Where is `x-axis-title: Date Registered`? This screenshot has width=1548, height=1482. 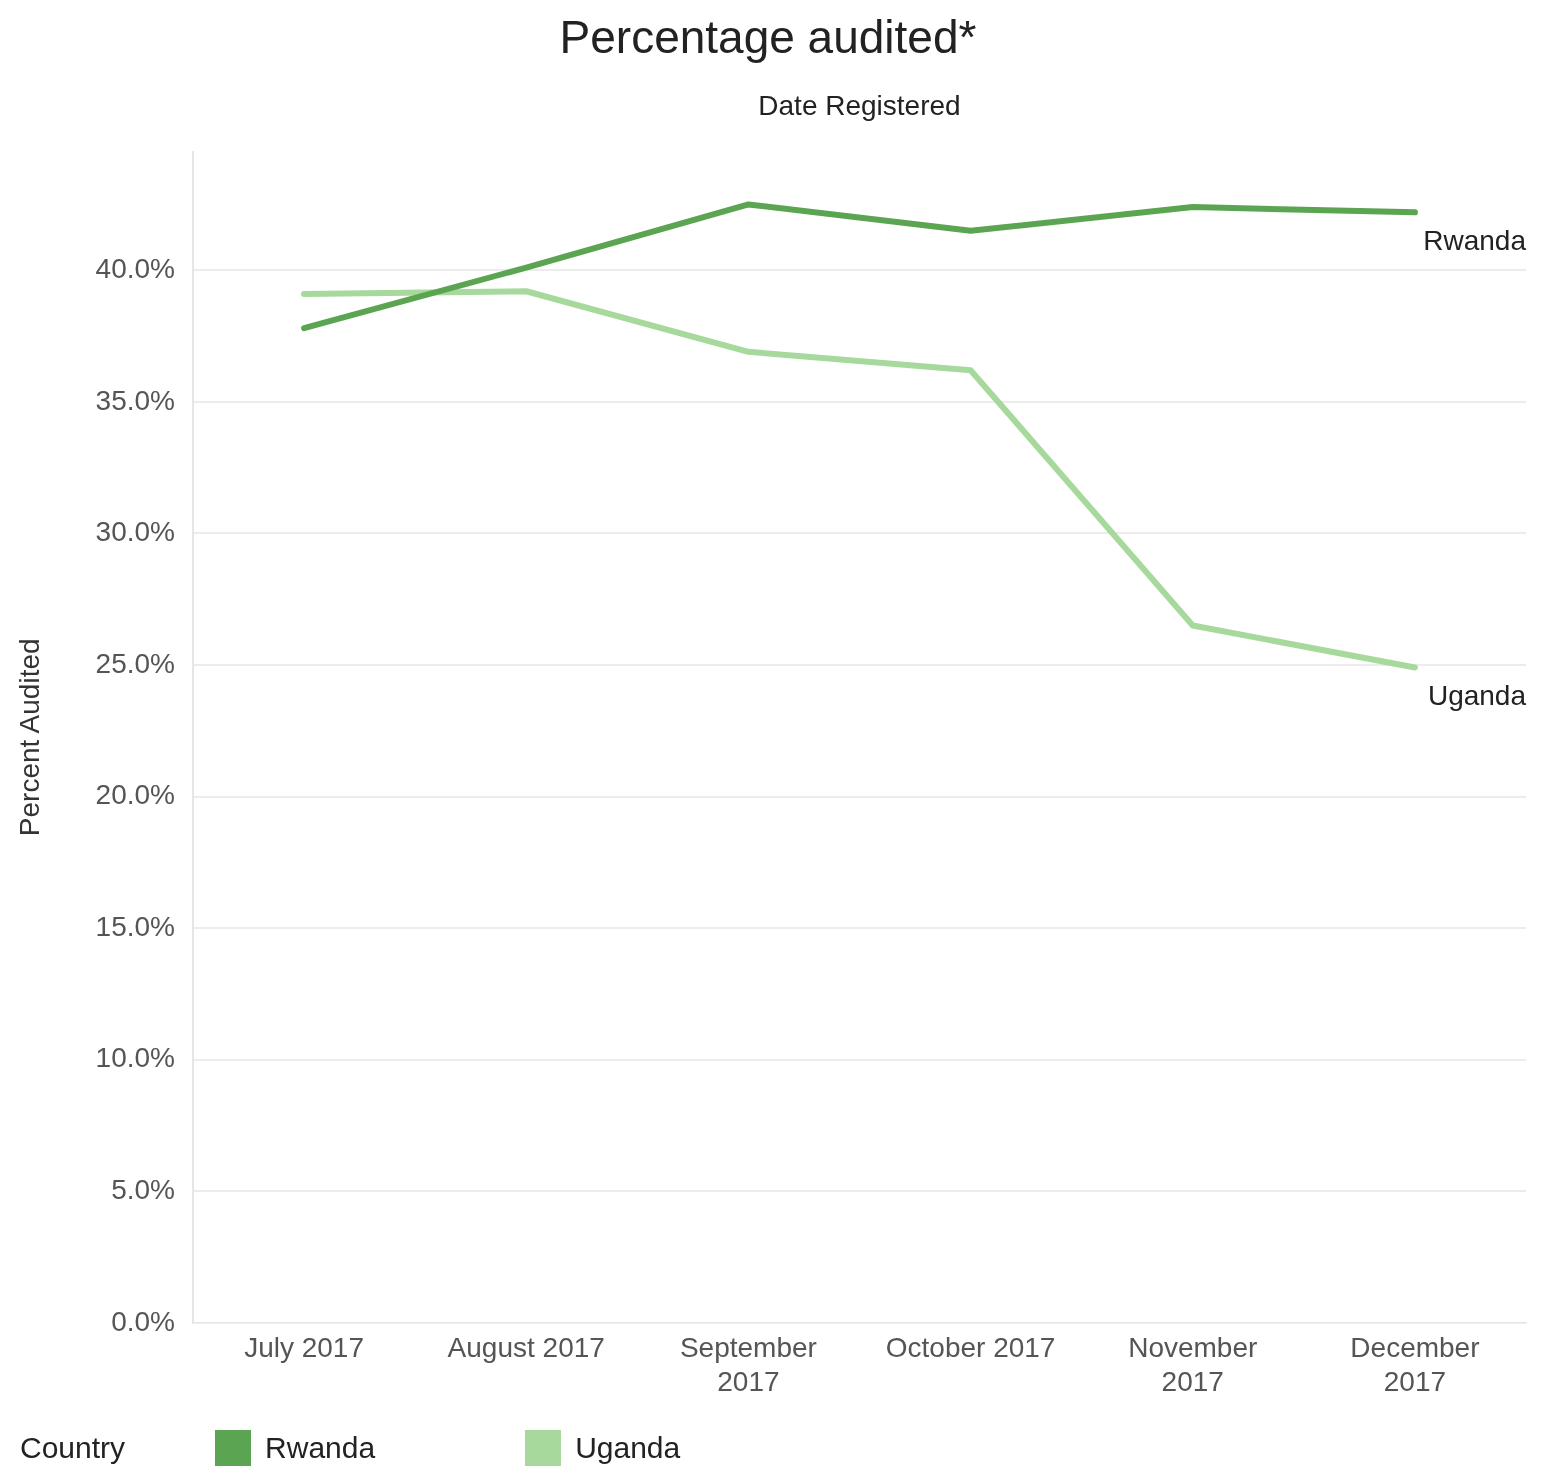 x-axis-title: Date Registered is located at coordinates (859, 105).